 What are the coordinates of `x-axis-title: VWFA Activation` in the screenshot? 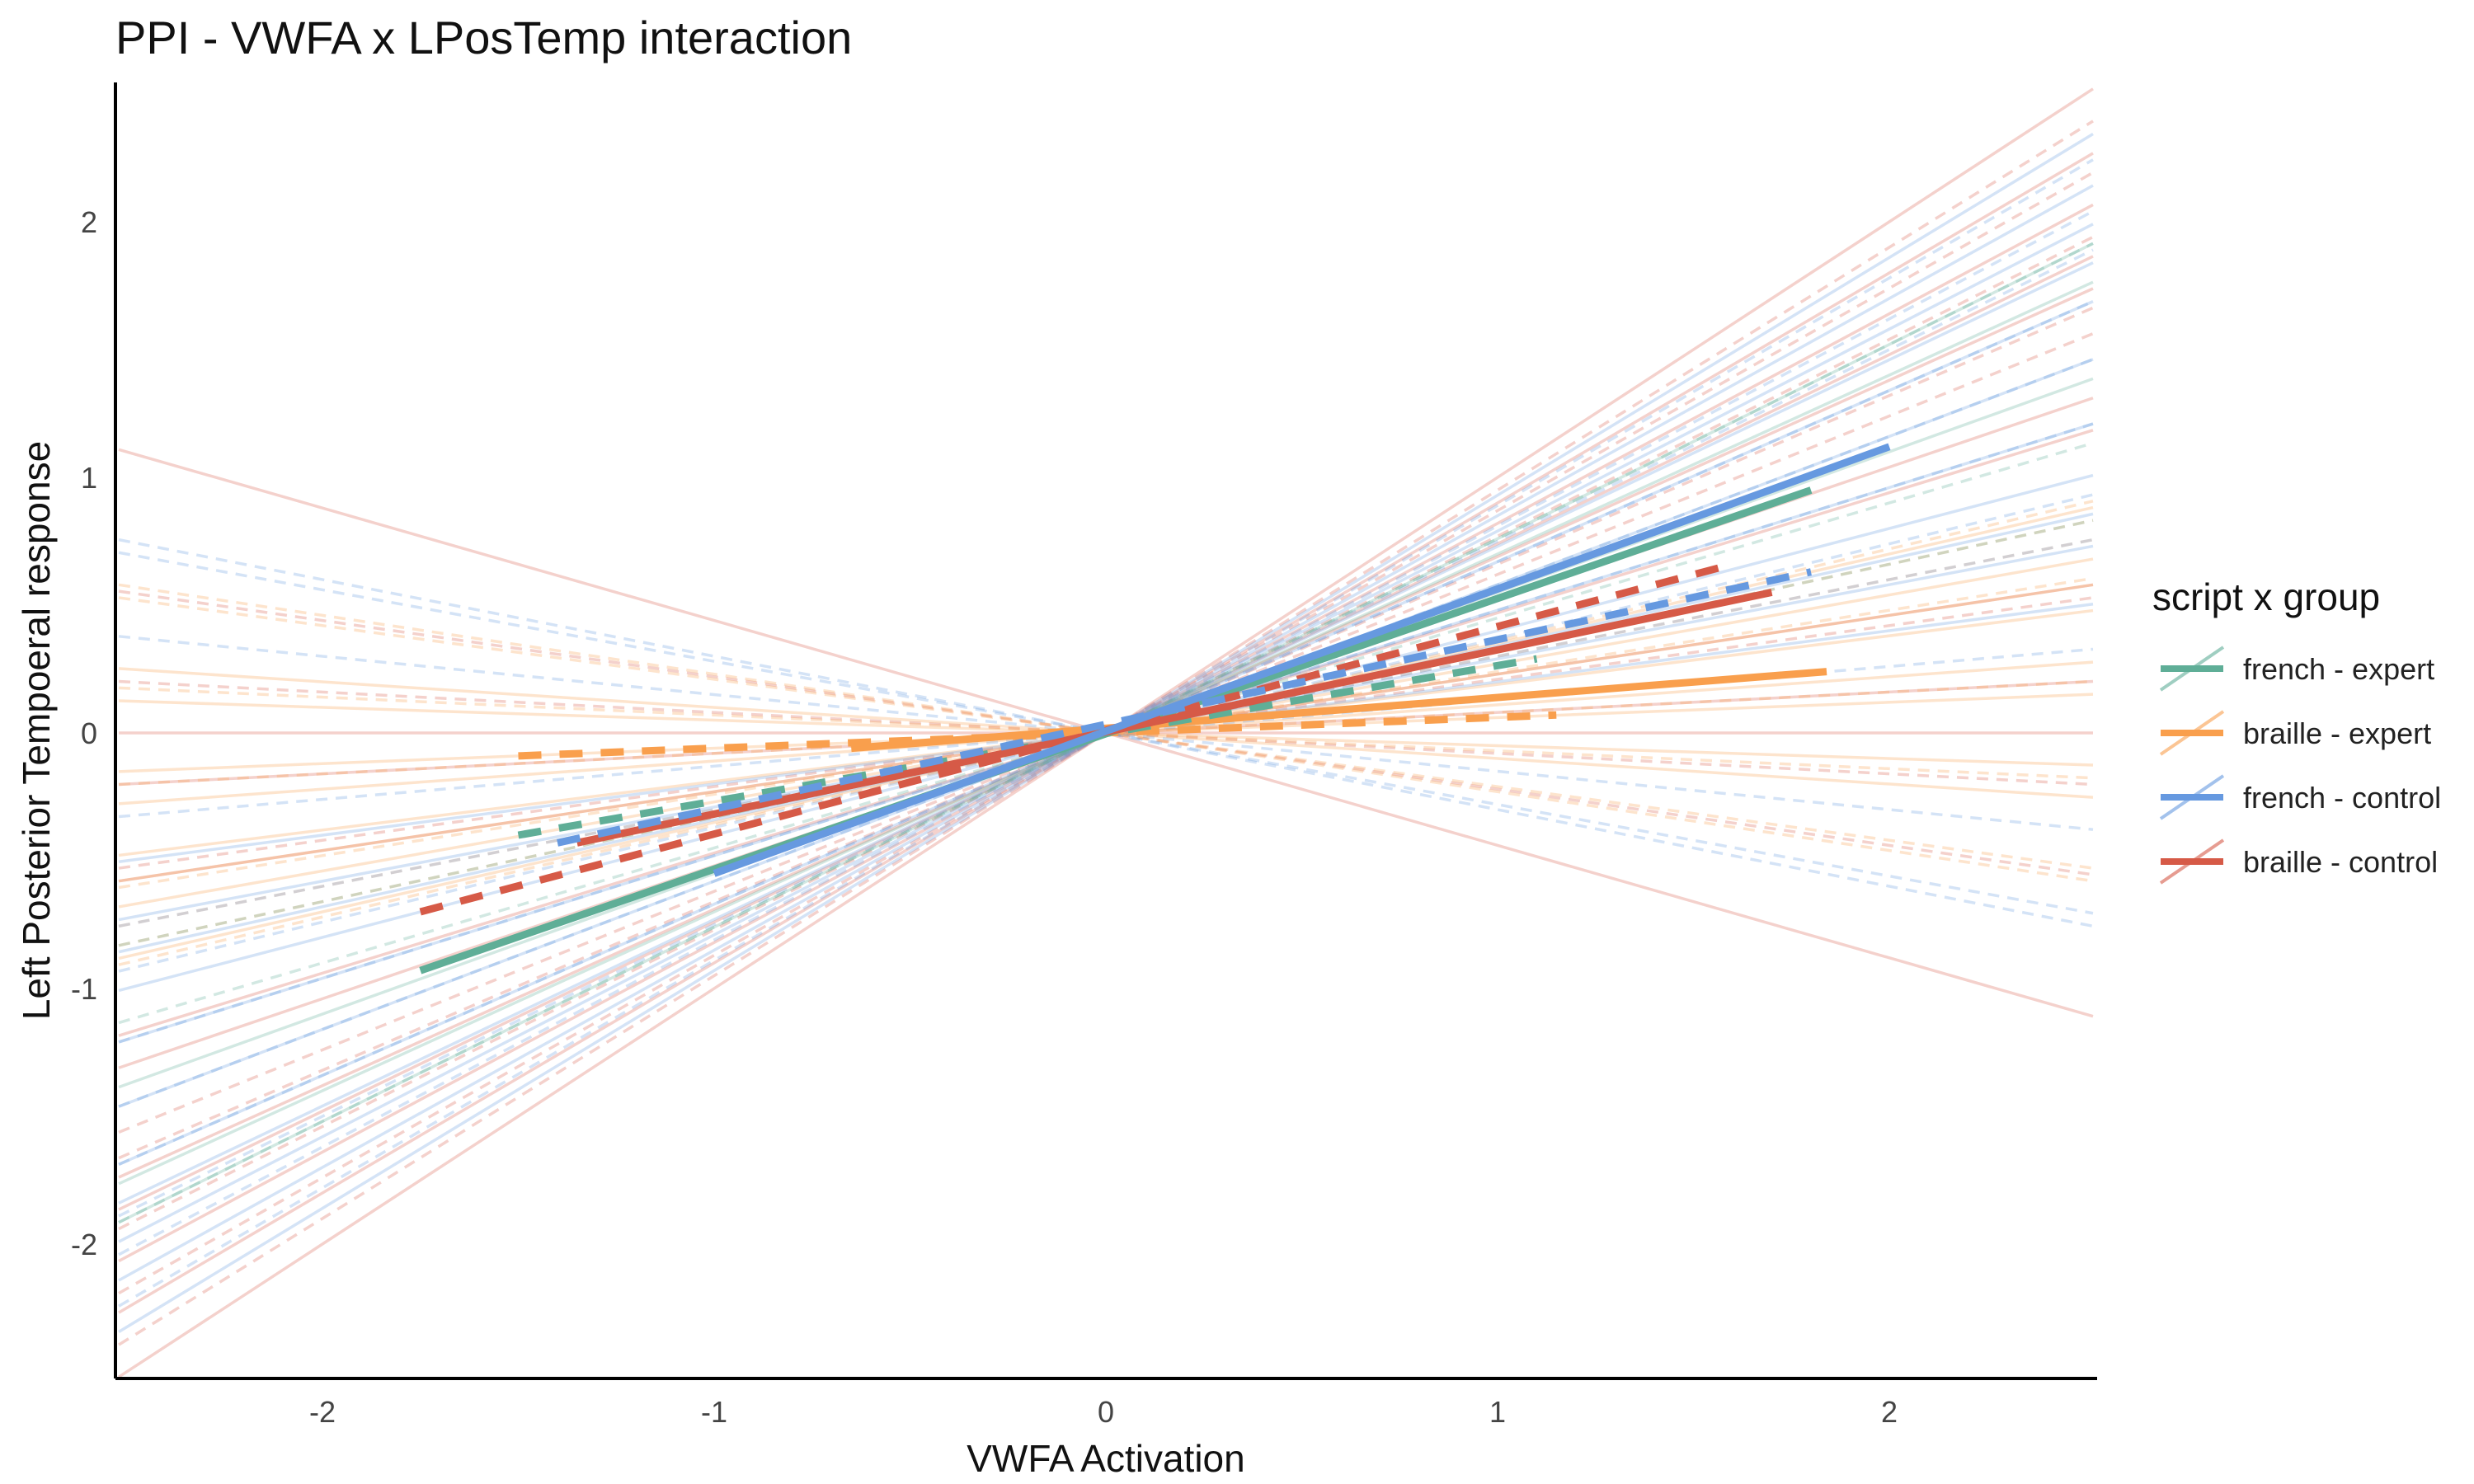 It's located at (1105, 1458).